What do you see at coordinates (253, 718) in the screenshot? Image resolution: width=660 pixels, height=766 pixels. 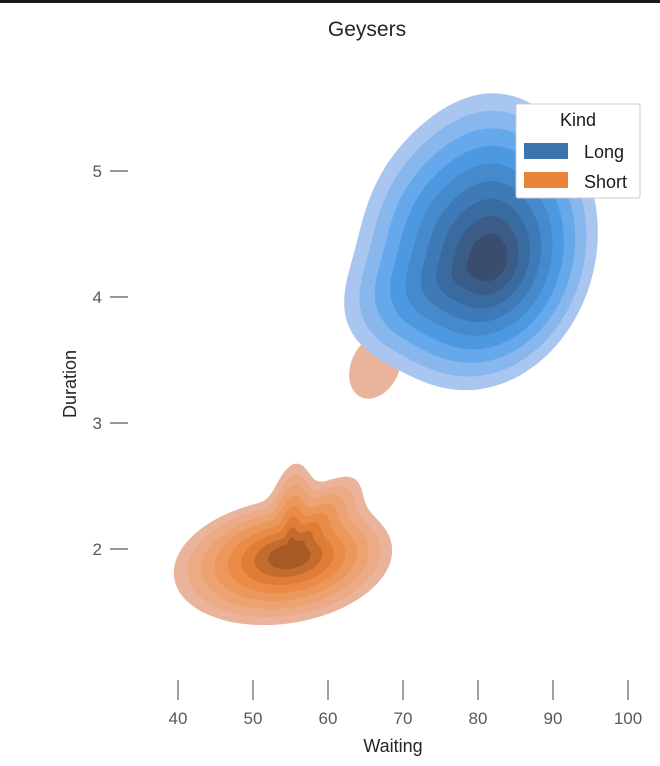 I see `x-tick-label: 50` at bounding box center [253, 718].